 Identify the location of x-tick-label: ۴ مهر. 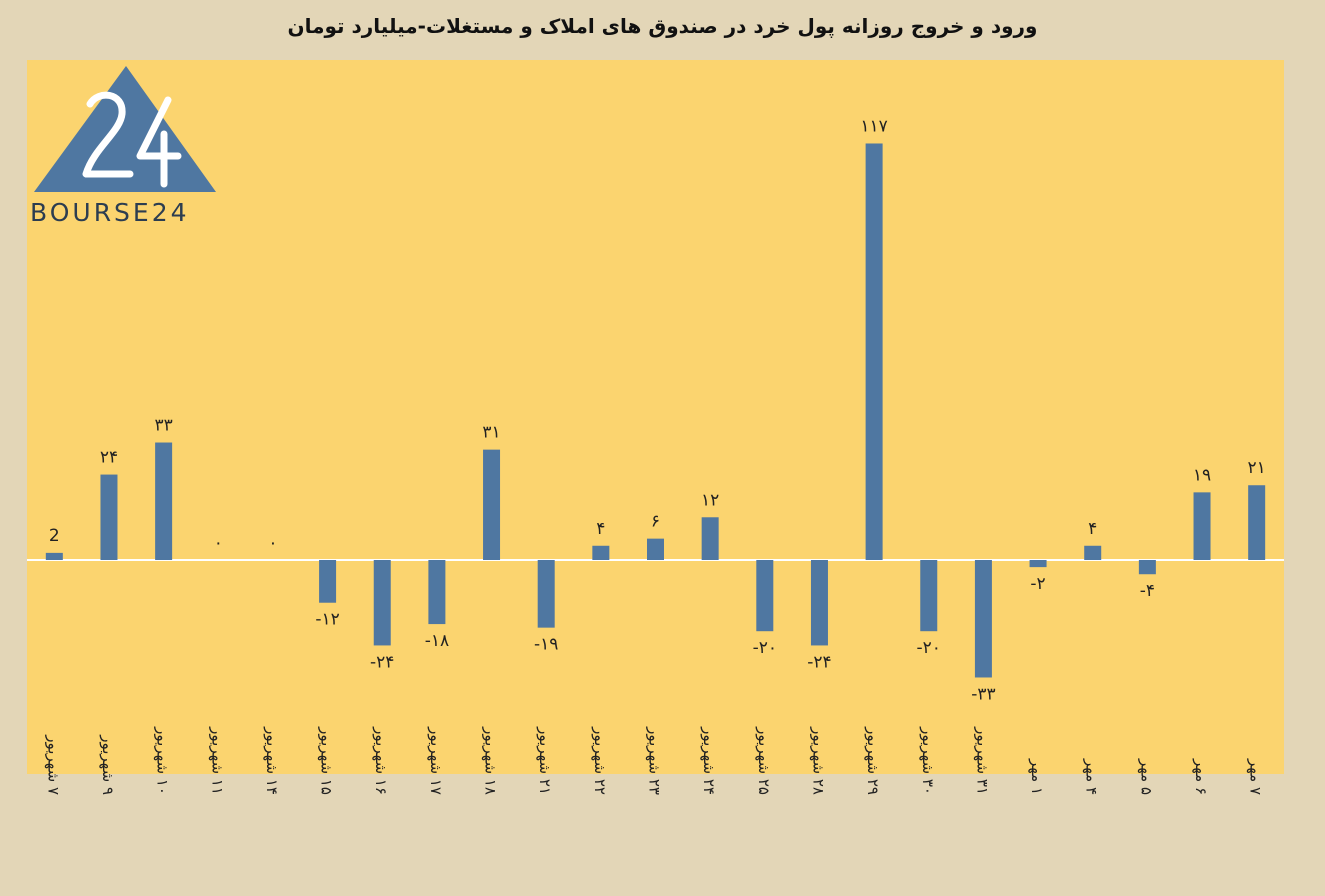
(1092, 776).